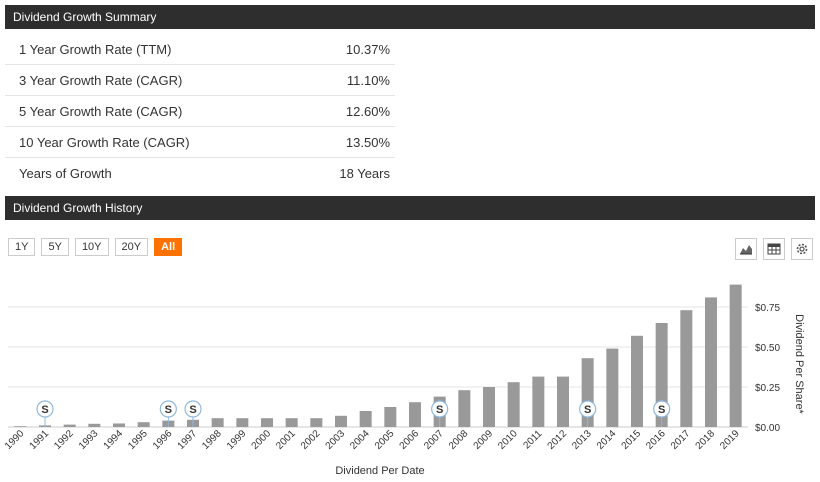 The image size is (820, 482). I want to click on x-tick-label: 1996, so click(163, 440).